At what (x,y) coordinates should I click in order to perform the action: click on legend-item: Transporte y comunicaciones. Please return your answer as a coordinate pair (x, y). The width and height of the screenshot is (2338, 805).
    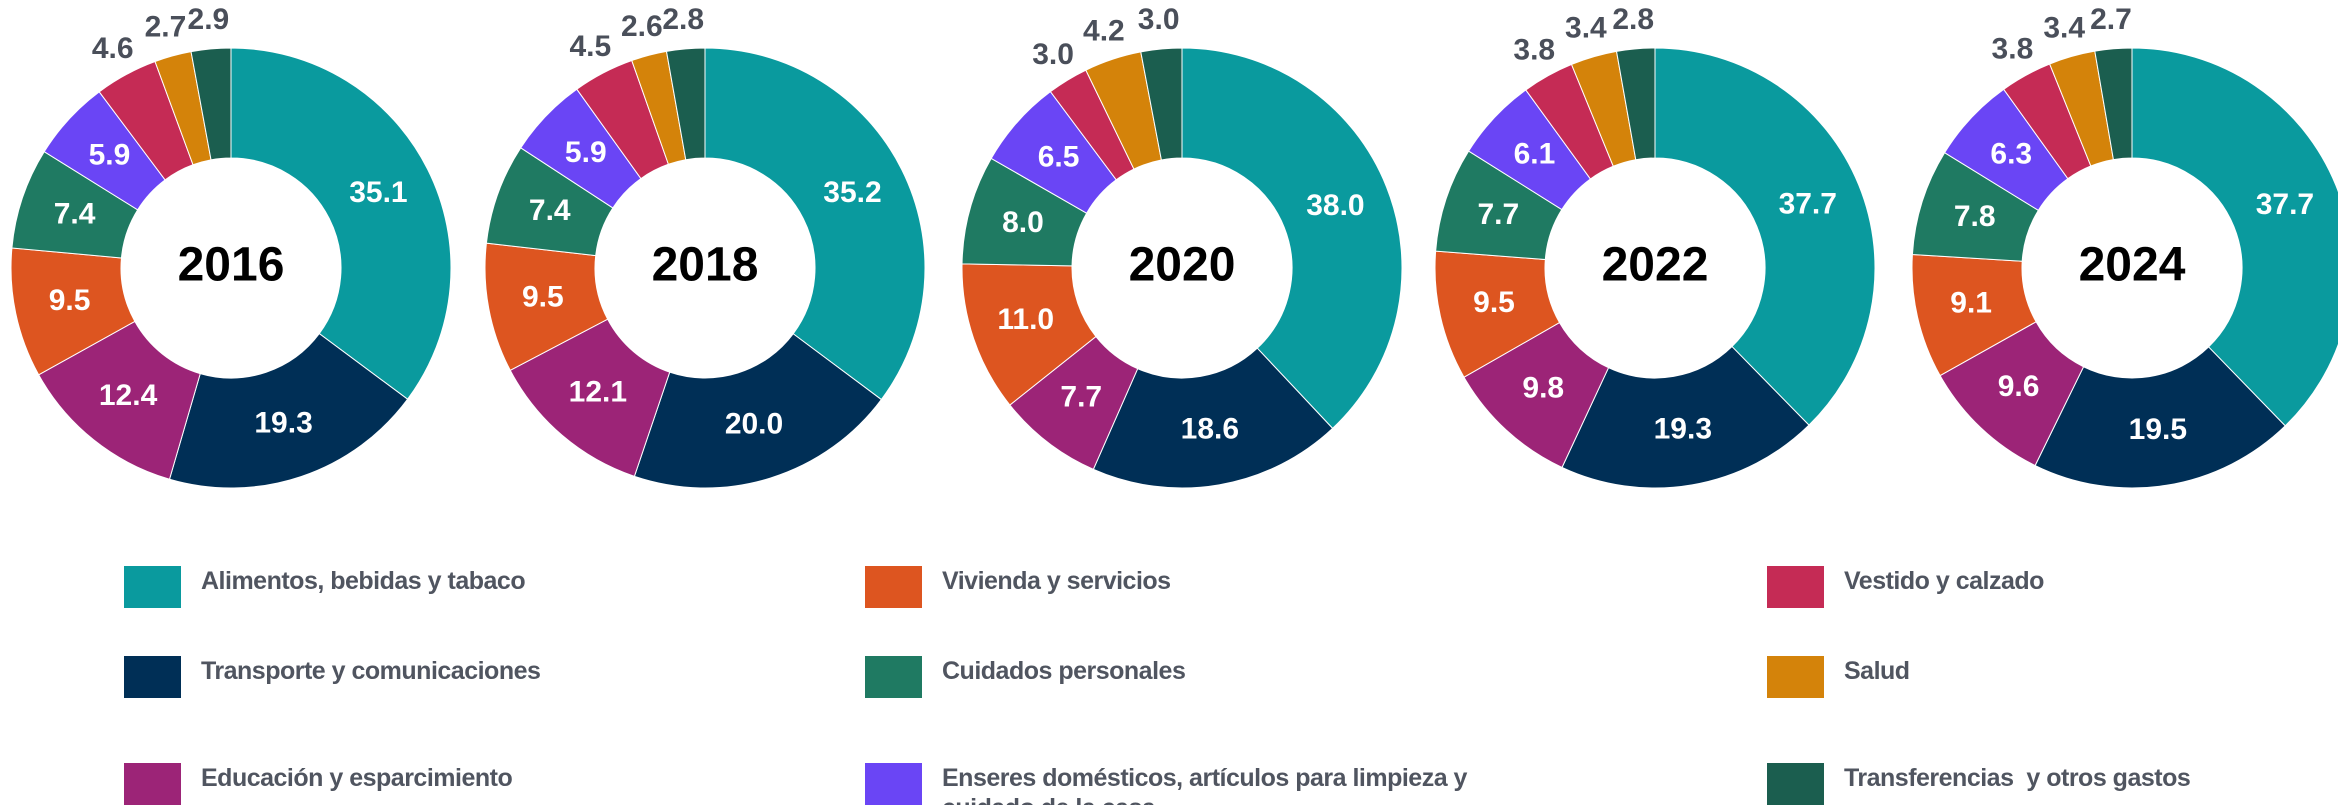
    Looking at the image, I should click on (442, 677).